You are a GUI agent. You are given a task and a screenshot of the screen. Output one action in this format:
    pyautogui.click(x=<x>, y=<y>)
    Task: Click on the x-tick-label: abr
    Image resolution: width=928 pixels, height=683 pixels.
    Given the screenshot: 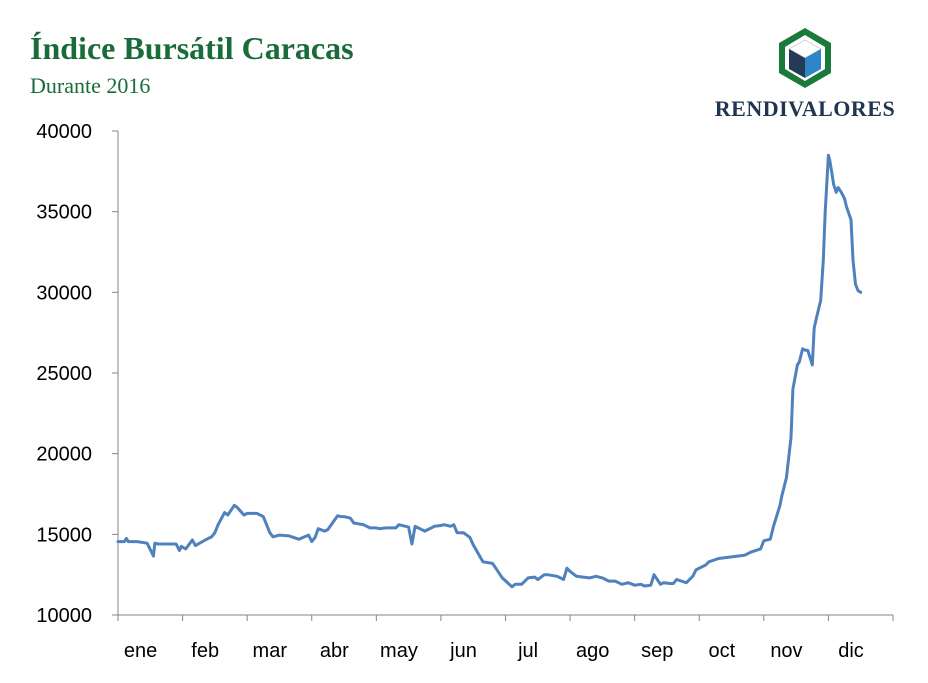 What is the action you would take?
    pyautogui.click(x=334, y=651)
    